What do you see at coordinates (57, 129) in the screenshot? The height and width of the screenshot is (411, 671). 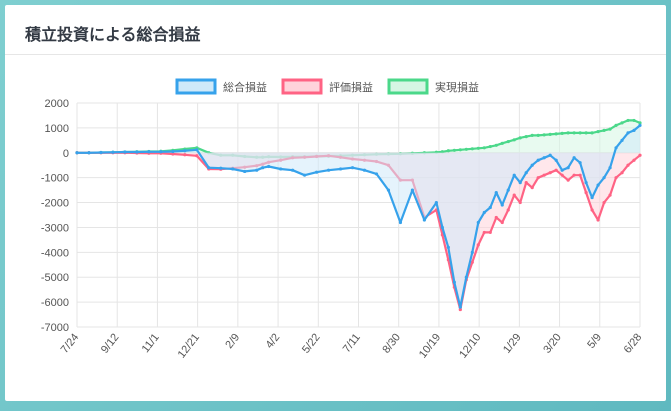 I see `y-tick-label: 1000` at bounding box center [57, 129].